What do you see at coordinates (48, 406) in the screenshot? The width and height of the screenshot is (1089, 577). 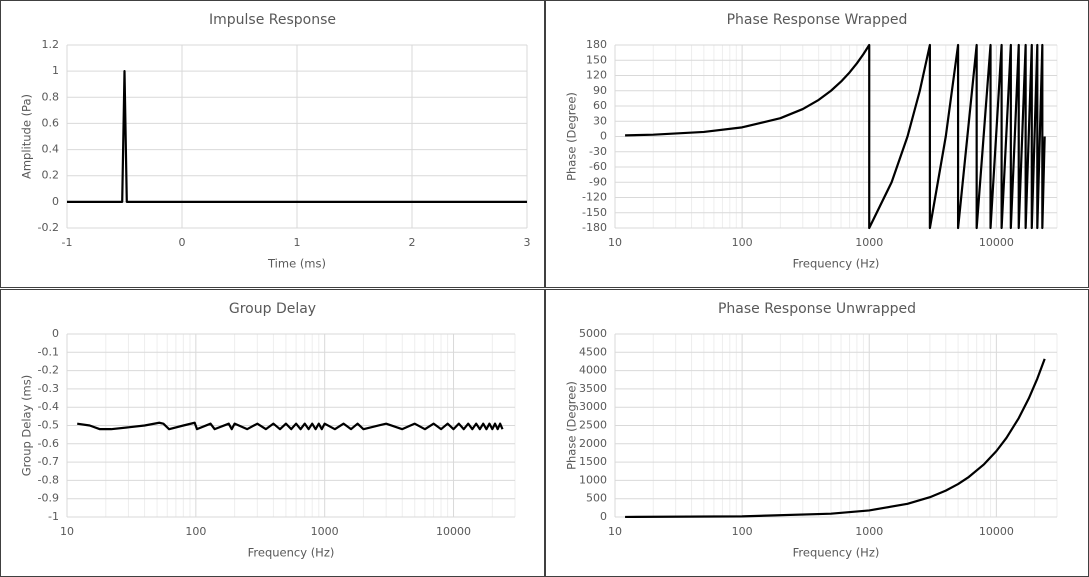 I see `y-tick-label: -0.4` at bounding box center [48, 406].